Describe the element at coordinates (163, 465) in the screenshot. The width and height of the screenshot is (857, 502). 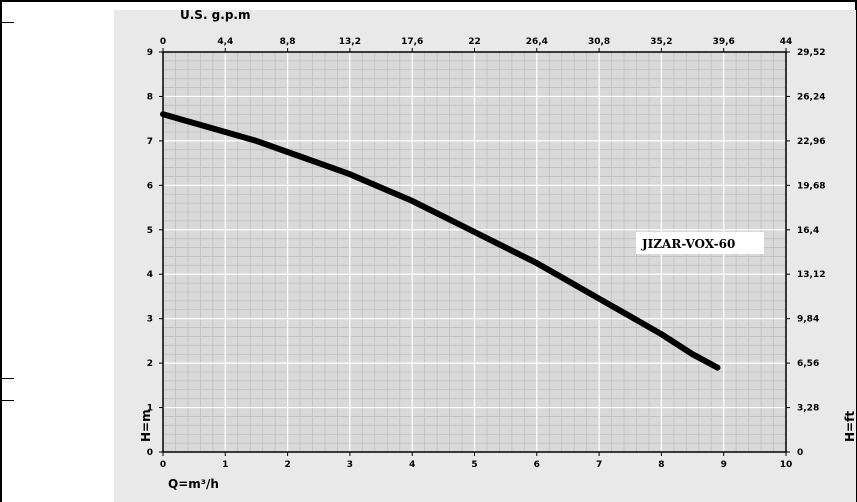
I see `x-tick-label: 0` at that location.